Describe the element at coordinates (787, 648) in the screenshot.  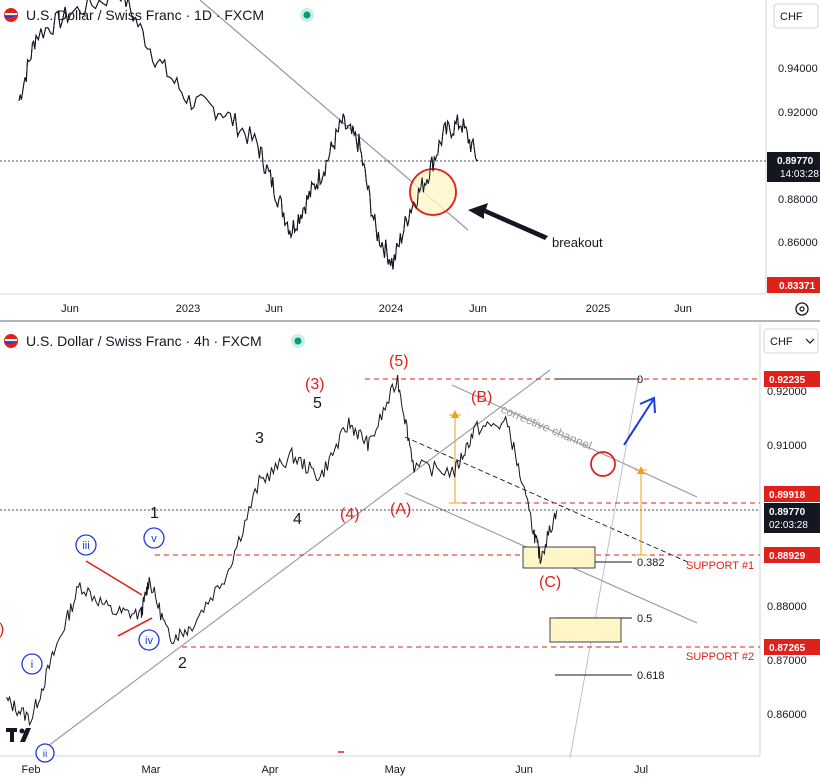
I see `svg-text: 0.87265` at that location.